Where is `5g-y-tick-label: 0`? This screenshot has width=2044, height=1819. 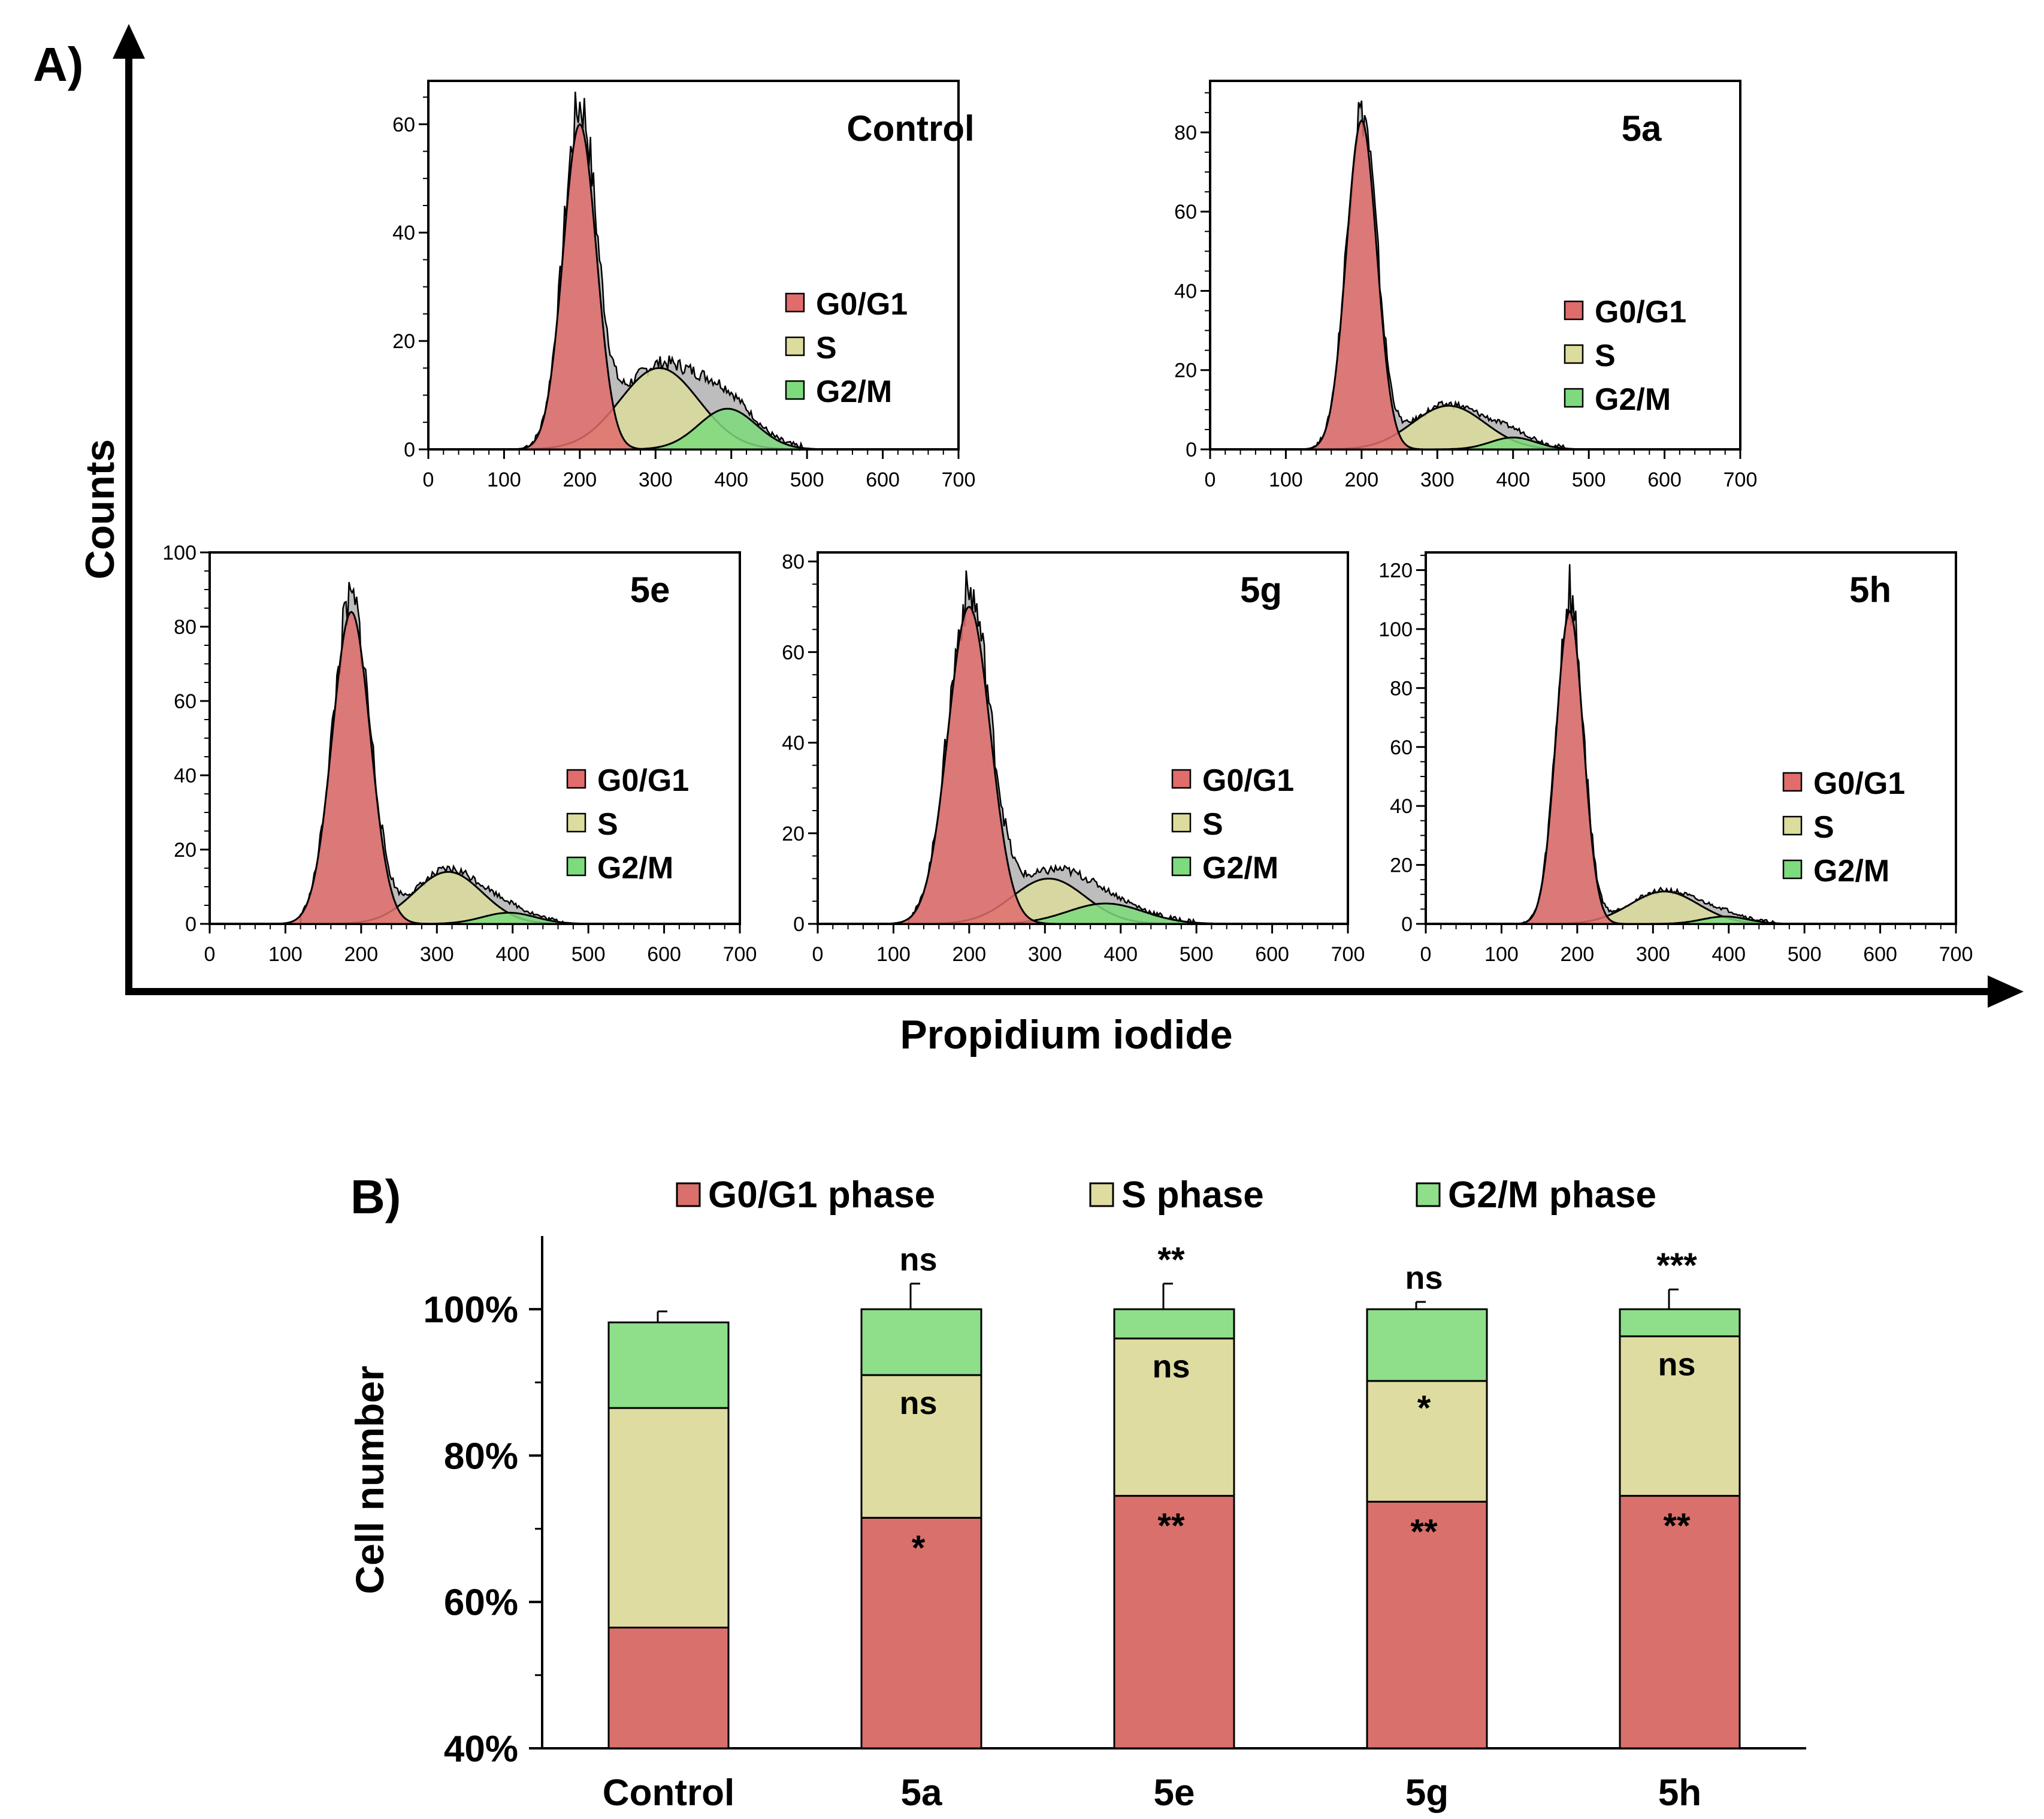
5g-y-tick-label: 0 is located at coordinates (799, 924).